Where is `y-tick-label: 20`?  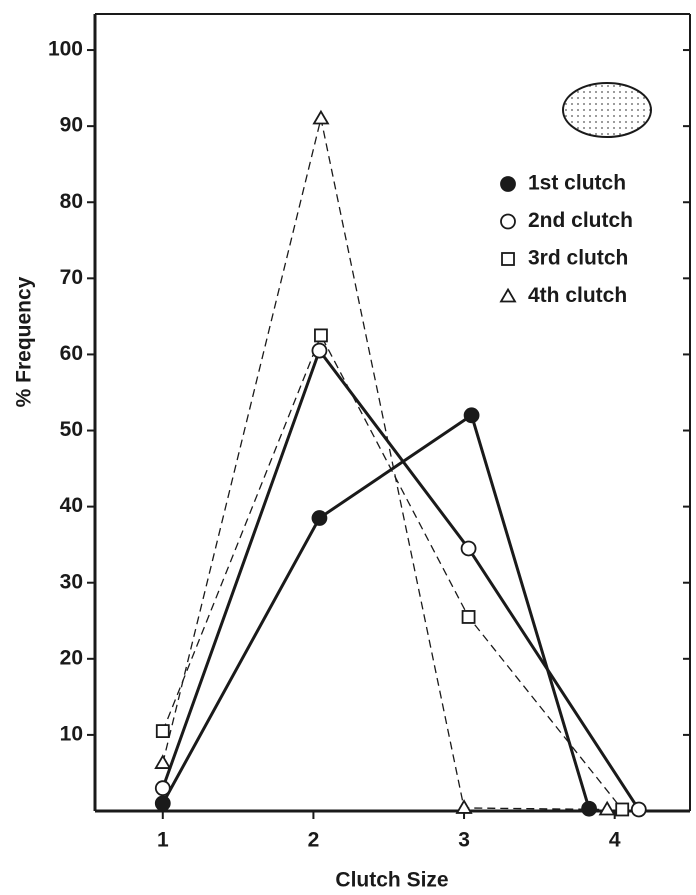
y-tick-label: 20 is located at coordinates (71, 657).